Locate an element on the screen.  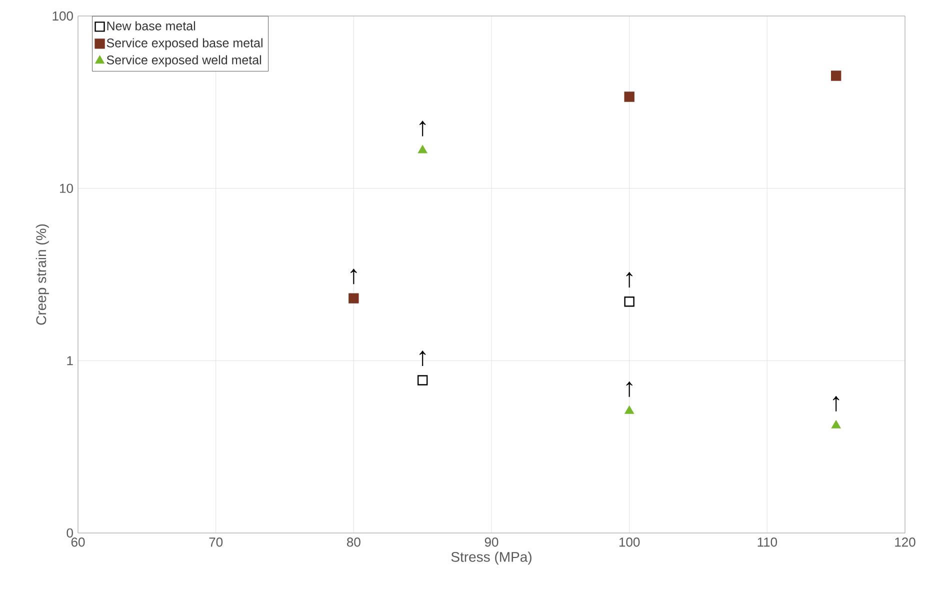
x-tick-label: 60 is located at coordinates (78, 542).